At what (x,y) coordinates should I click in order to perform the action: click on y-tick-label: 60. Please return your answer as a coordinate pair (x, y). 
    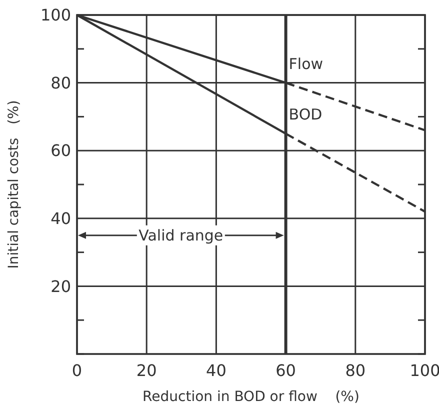
    Looking at the image, I should click on (60, 150).